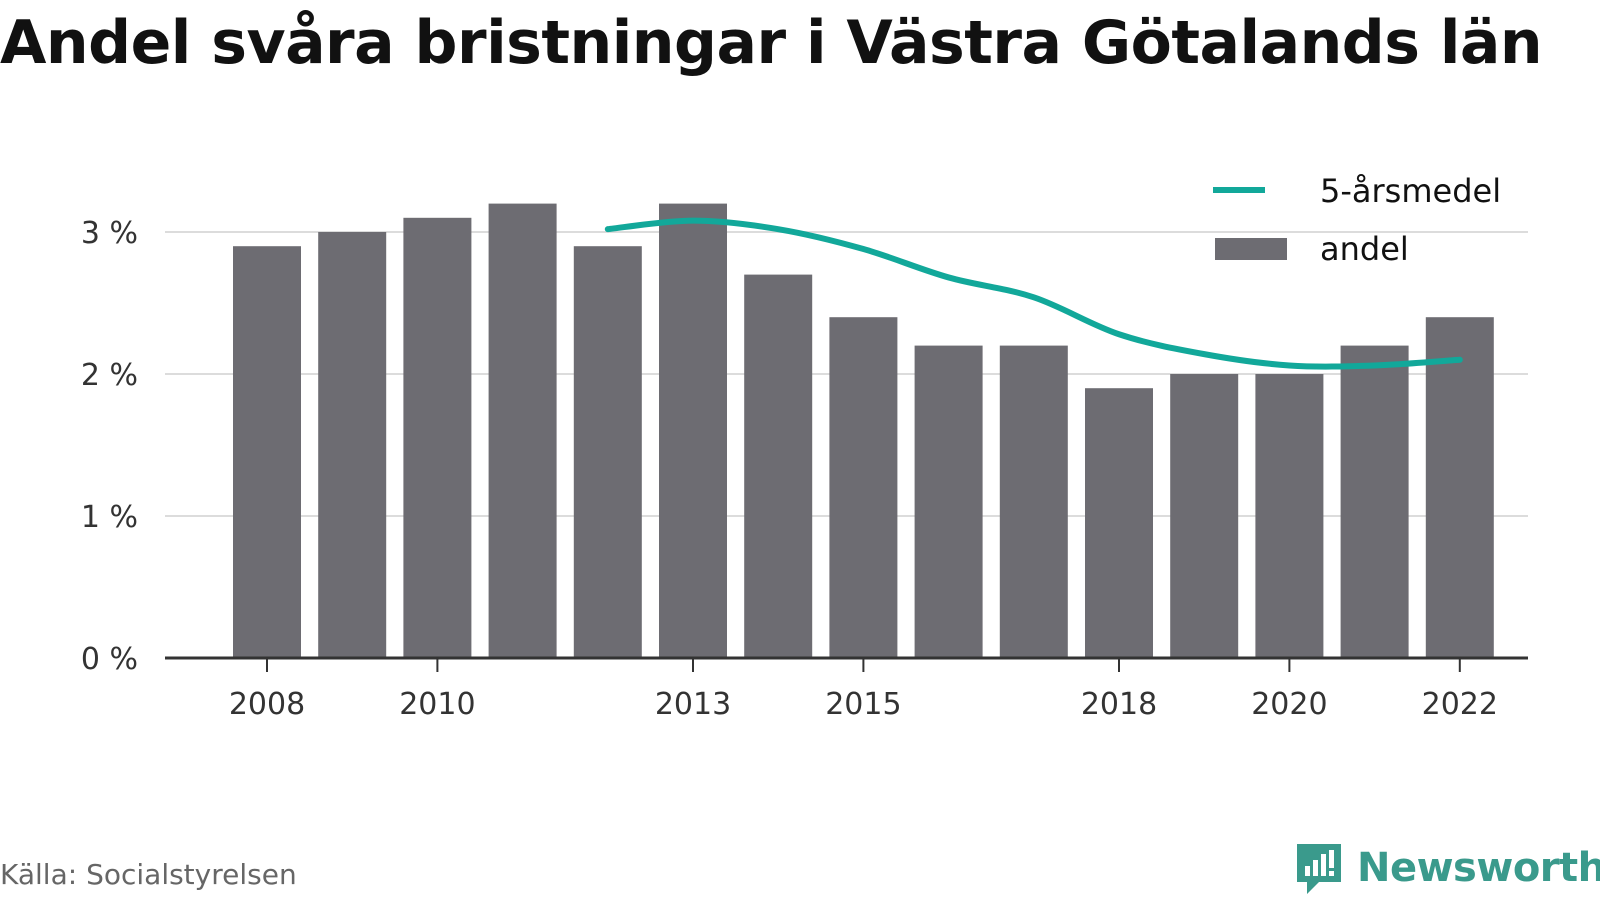 This screenshot has width=1600, height=900. I want to click on x-tick-label: 2020, so click(1289, 704).